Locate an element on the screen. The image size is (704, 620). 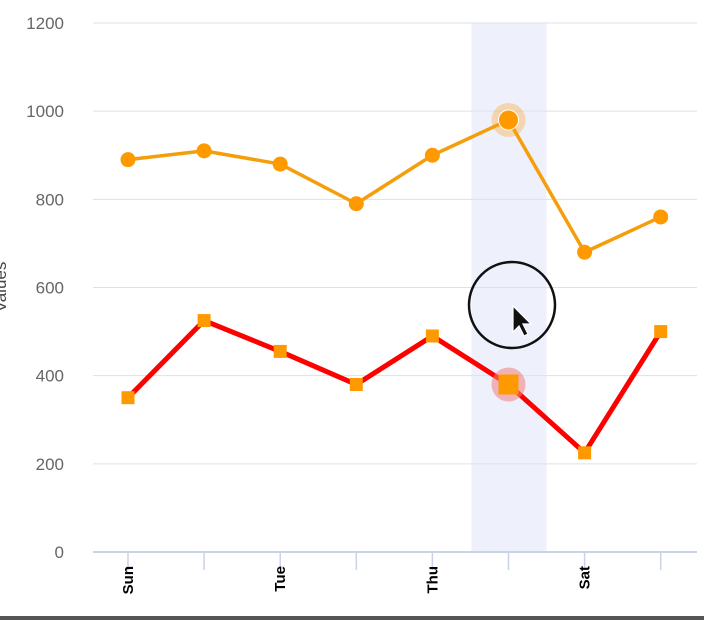
bottom-border is located at coordinates (352, 618).